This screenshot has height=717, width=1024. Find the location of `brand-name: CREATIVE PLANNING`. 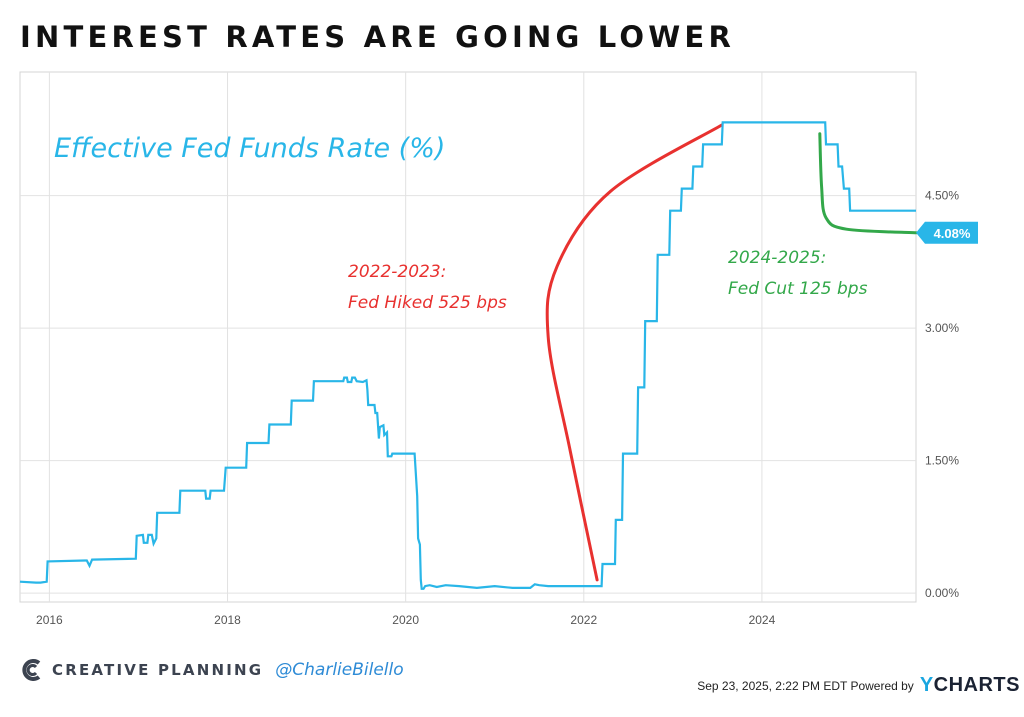

brand-name: CREATIVE PLANNING is located at coordinates (158, 670).